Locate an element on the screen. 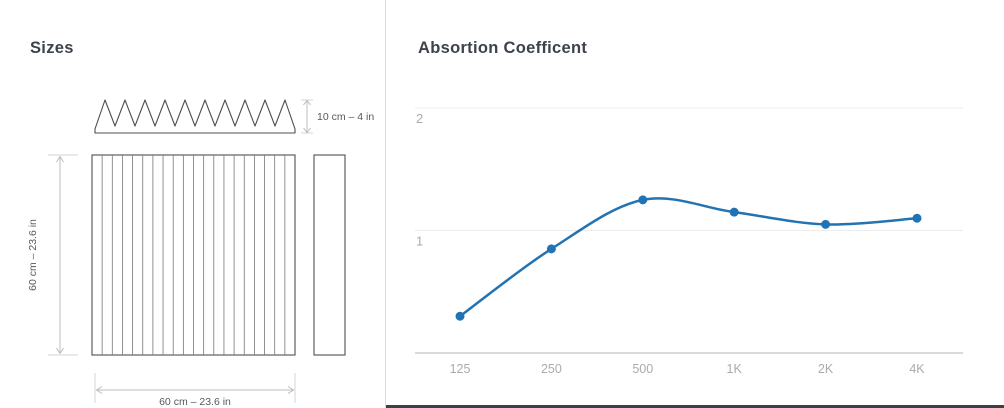 This screenshot has width=1004, height=408. thickness-label: 10 cm – 4 in is located at coordinates (345, 117).